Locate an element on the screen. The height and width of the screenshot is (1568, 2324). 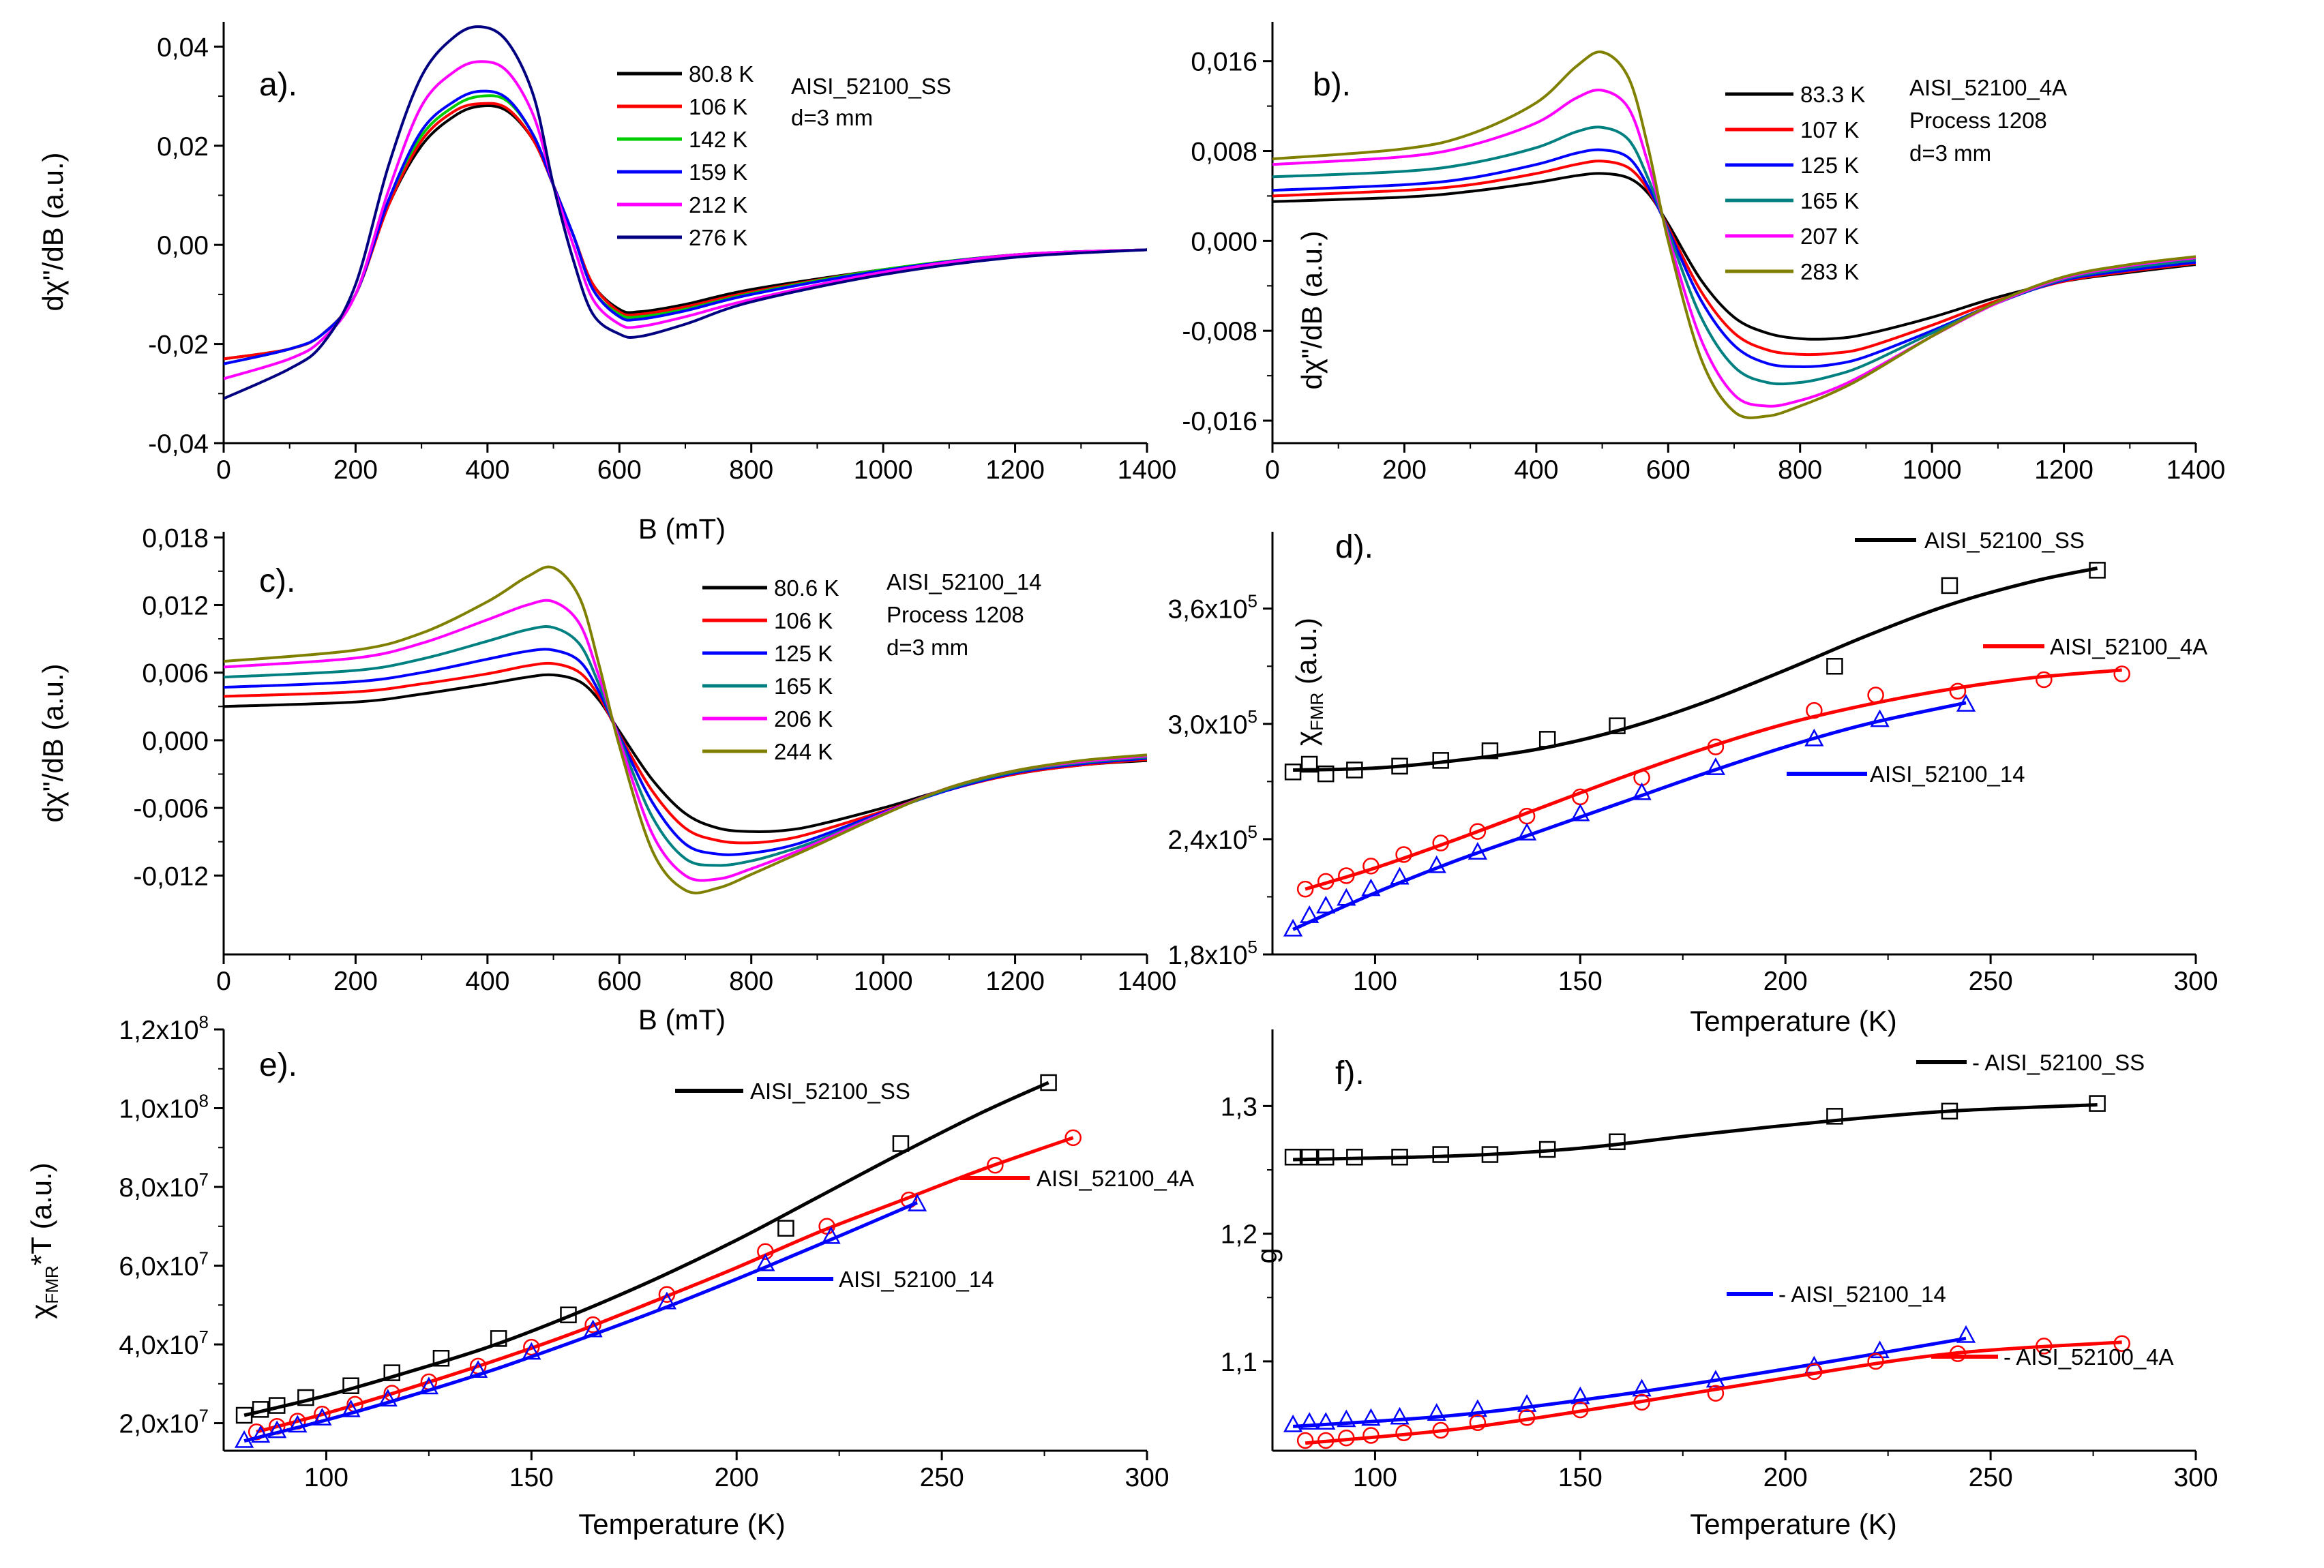
panel-b-x-tick-label: 1000 is located at coordinates (1932, 470).